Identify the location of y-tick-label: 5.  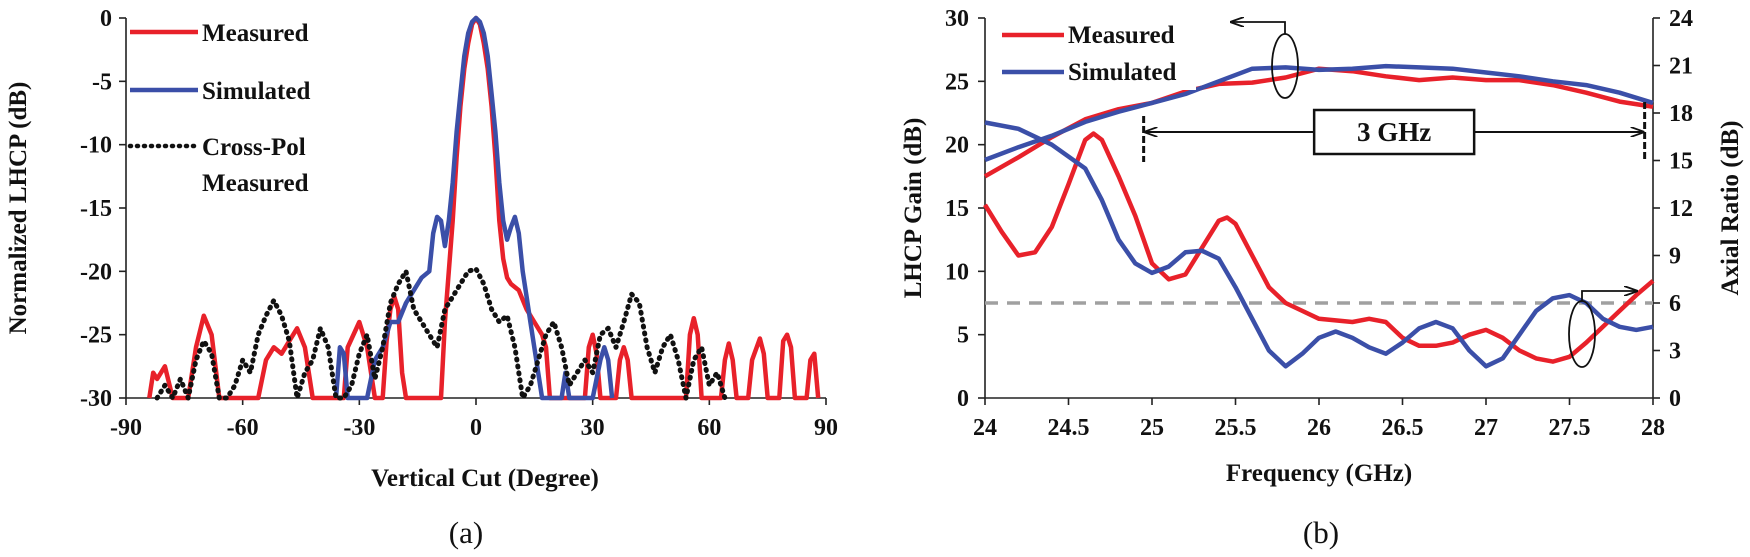
(963, 336).